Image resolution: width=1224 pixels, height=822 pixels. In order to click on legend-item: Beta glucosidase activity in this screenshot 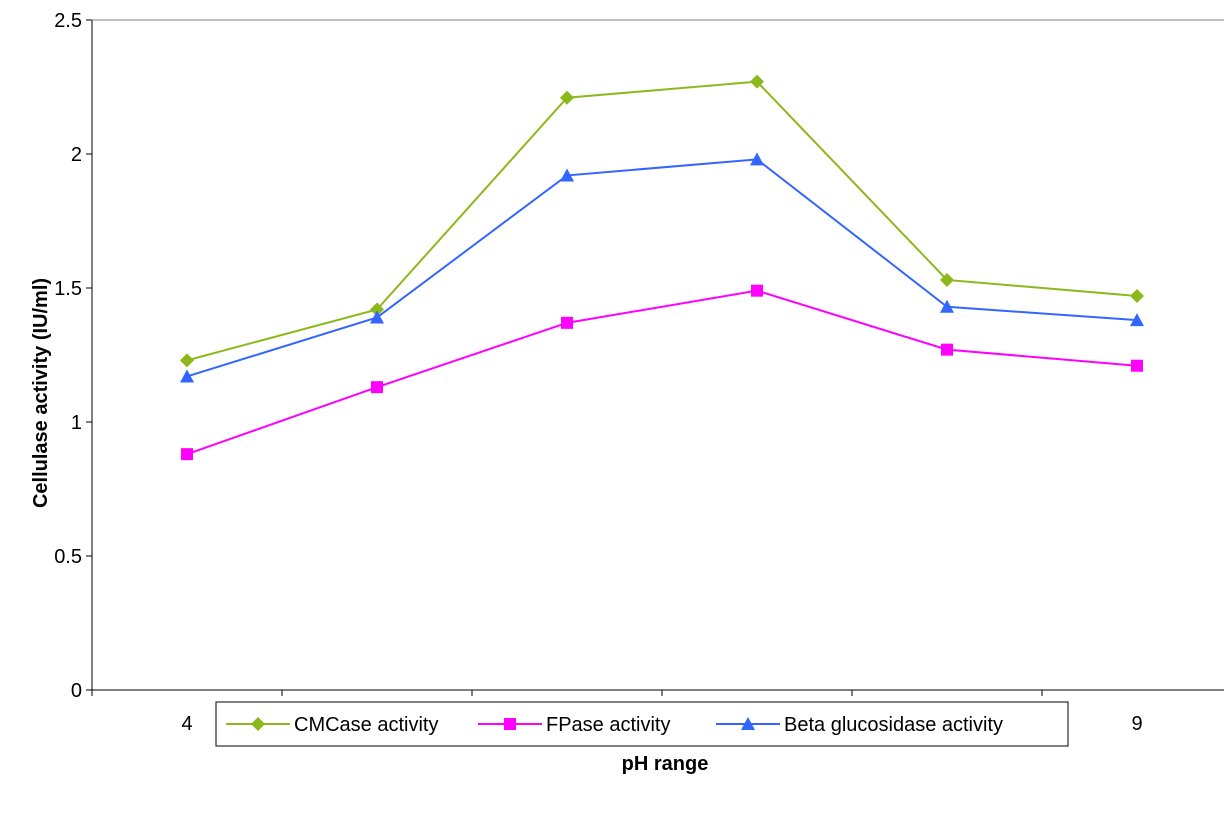, I will do `click(859, 725)`.